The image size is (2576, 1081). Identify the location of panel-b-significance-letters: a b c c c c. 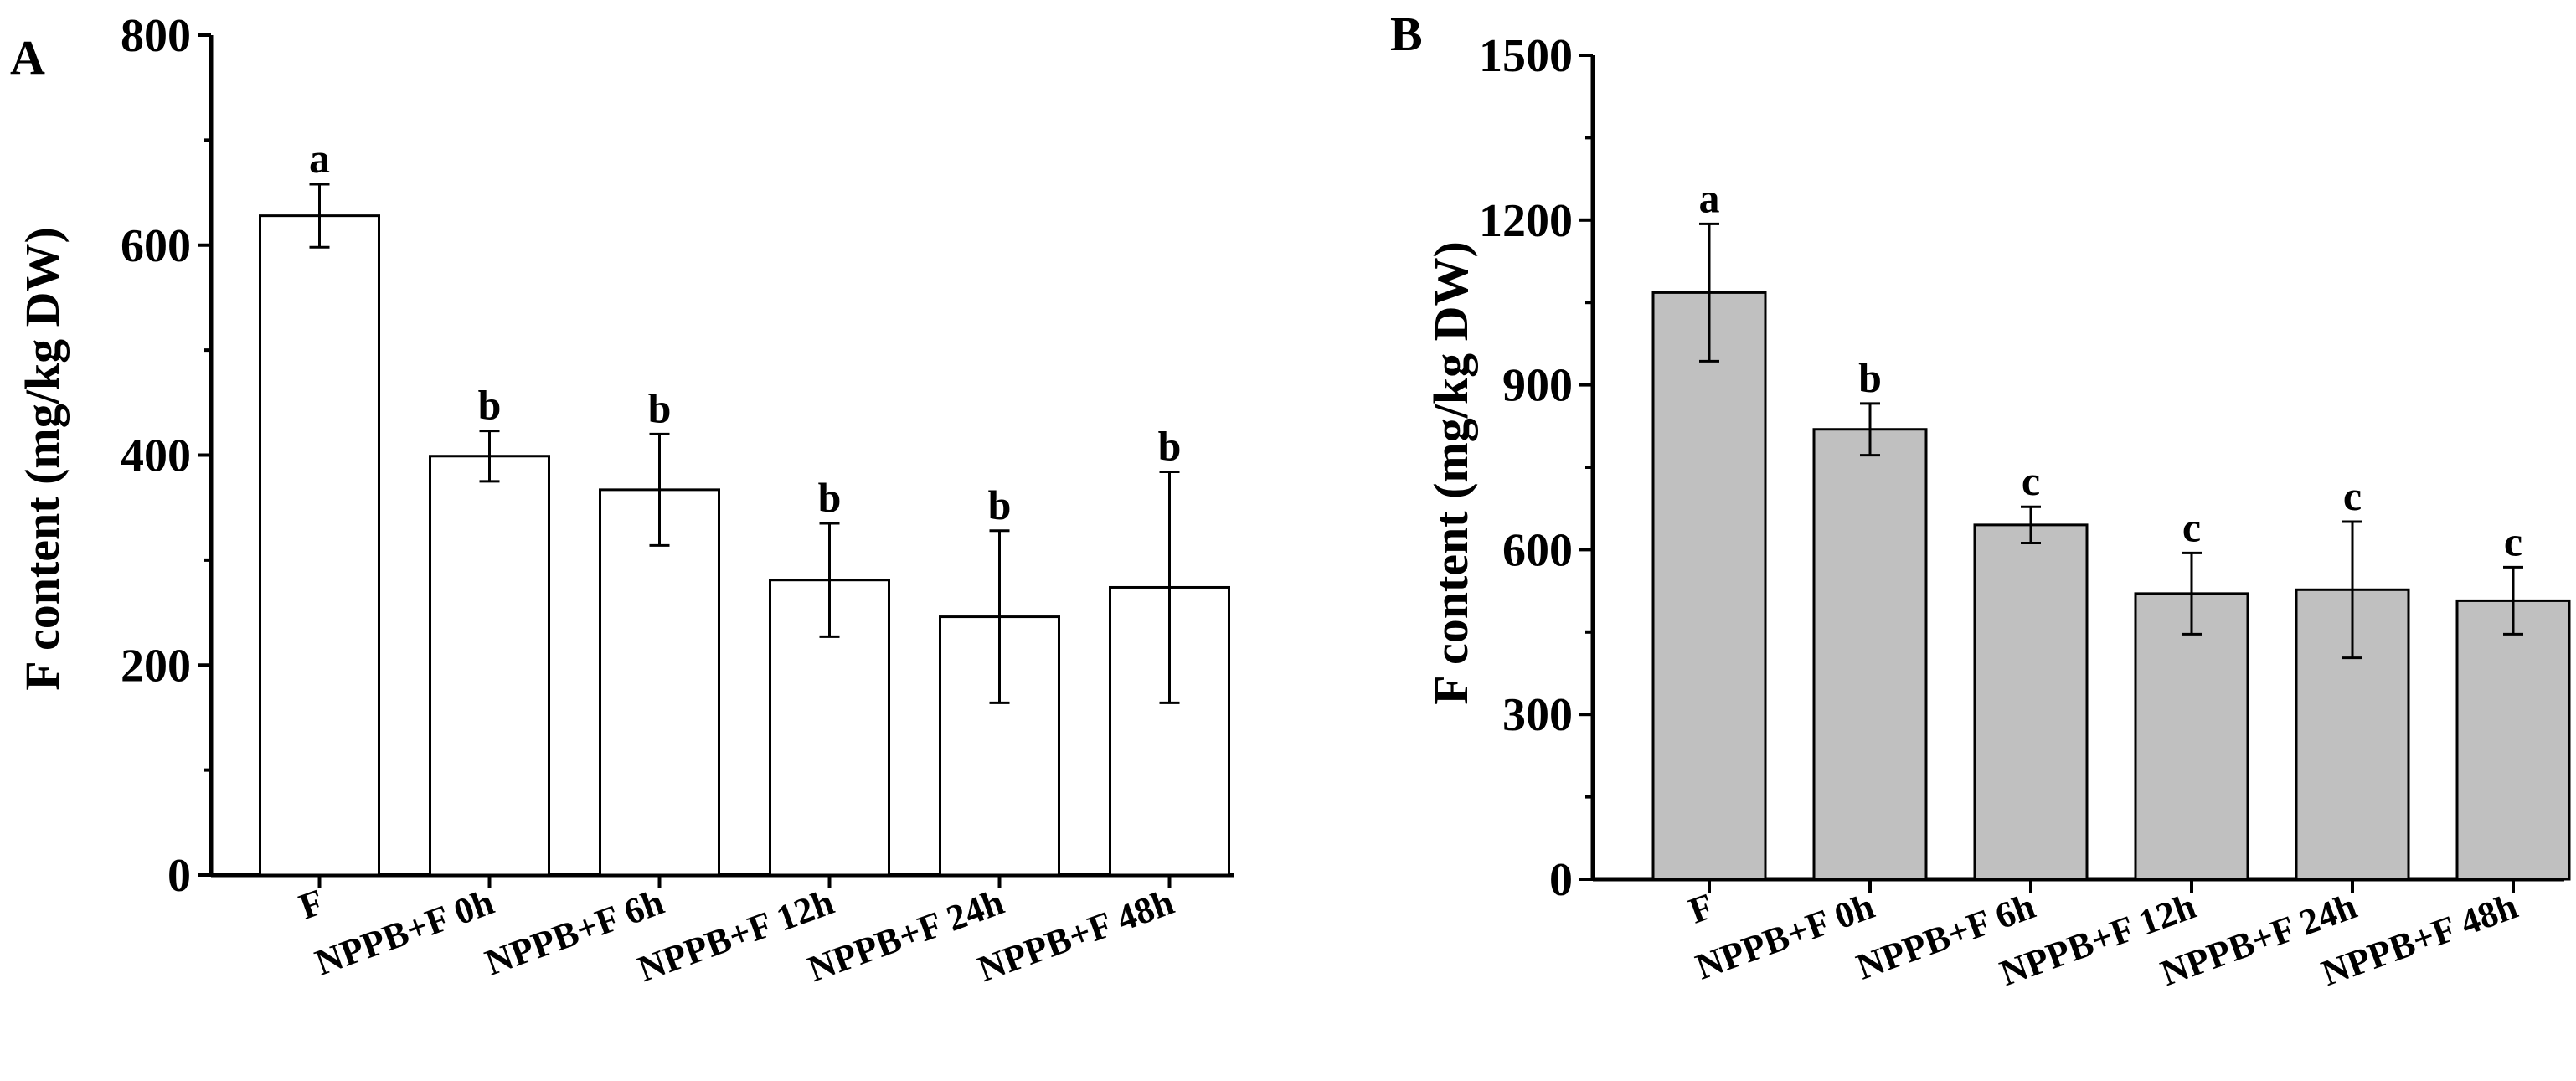
(2111, 369).